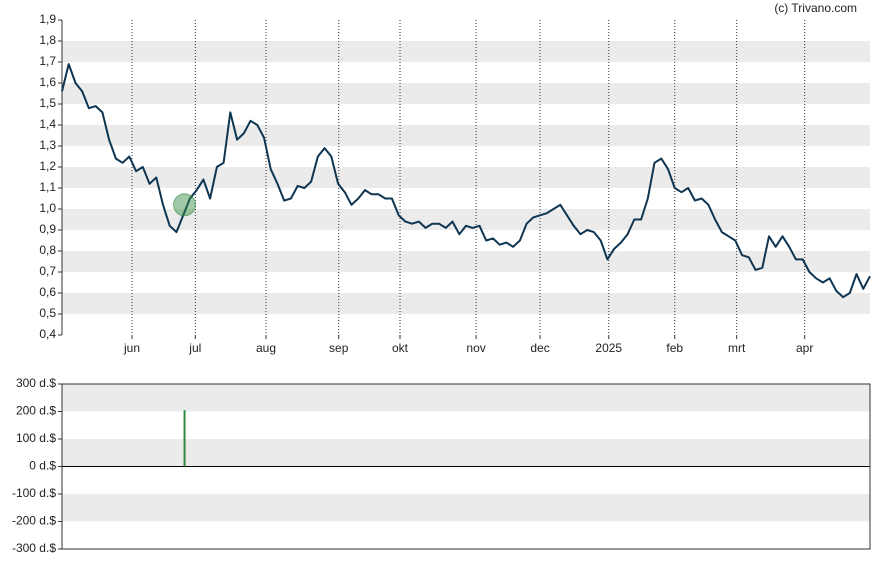 The width and height of the screenshot is (888, 565). I want to click on x-tick-label: nov, so click(475, 348).